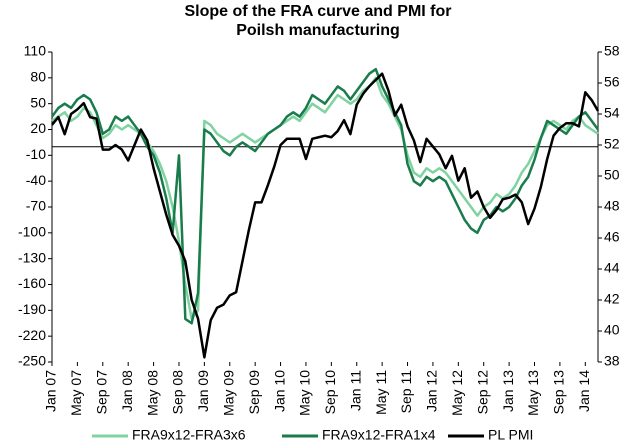 This screenshot has height=446, width=637. I want to click on y2-tick-label: 48, so click(612, 206).